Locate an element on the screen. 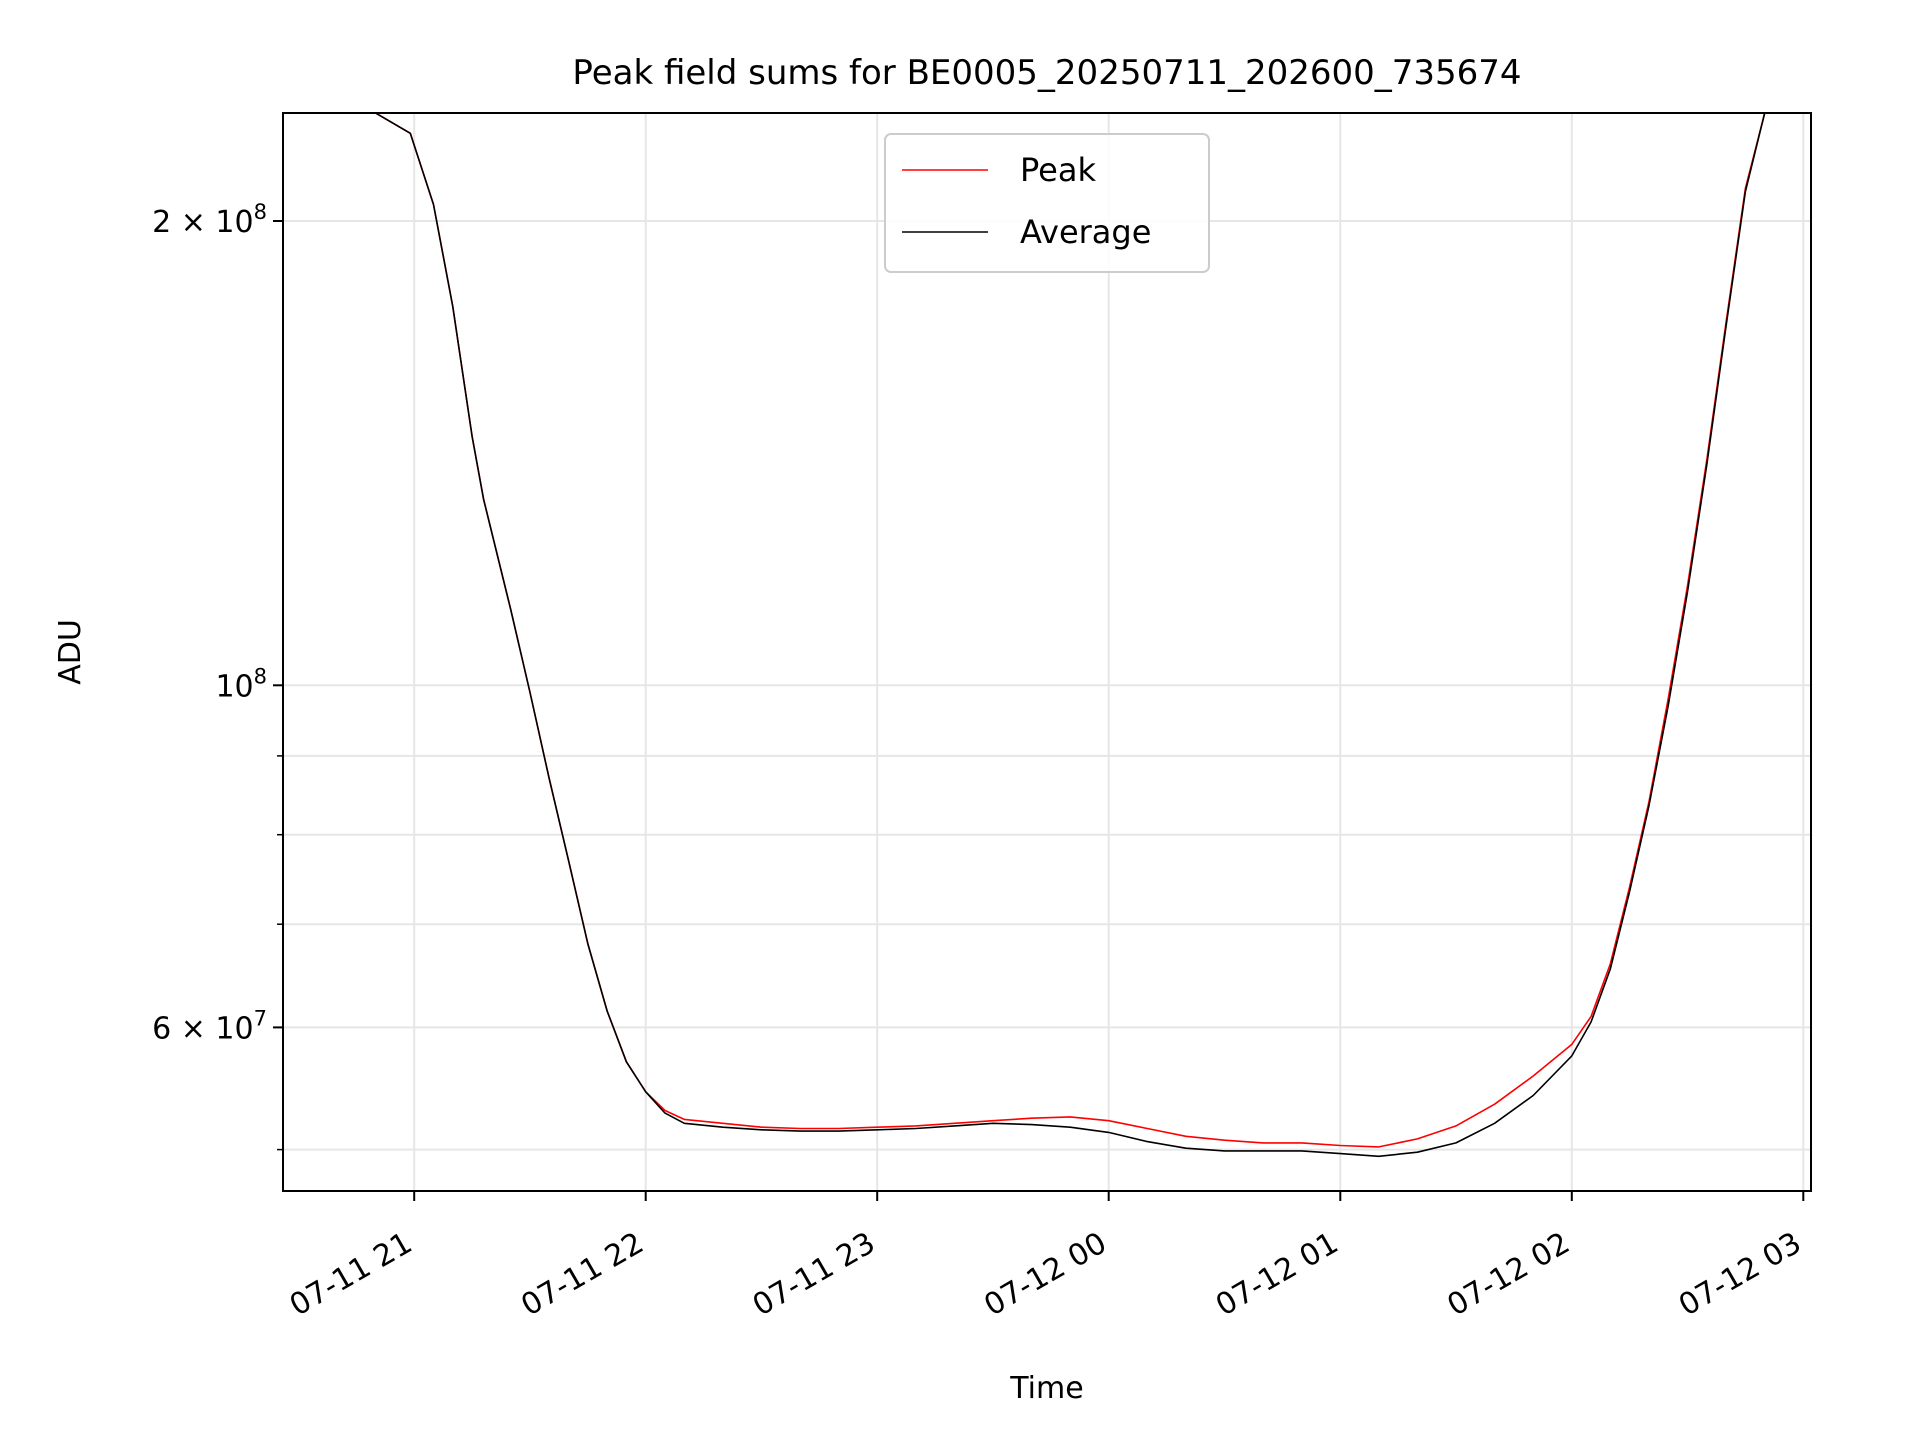 This screenshot has width=1920, height=1440. legend-label-average: Average is located at coordinates (1085, 232).